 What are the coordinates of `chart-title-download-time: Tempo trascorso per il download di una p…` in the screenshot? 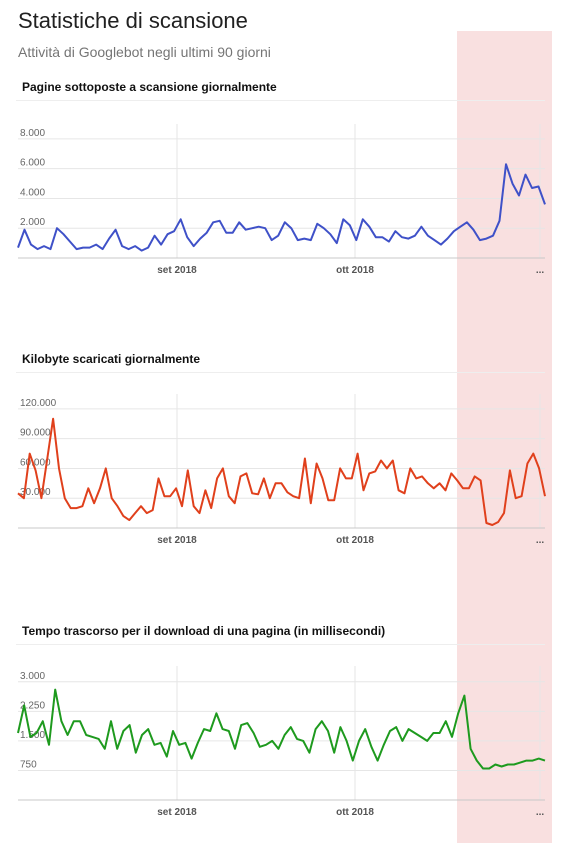 It's located at (204, 631).